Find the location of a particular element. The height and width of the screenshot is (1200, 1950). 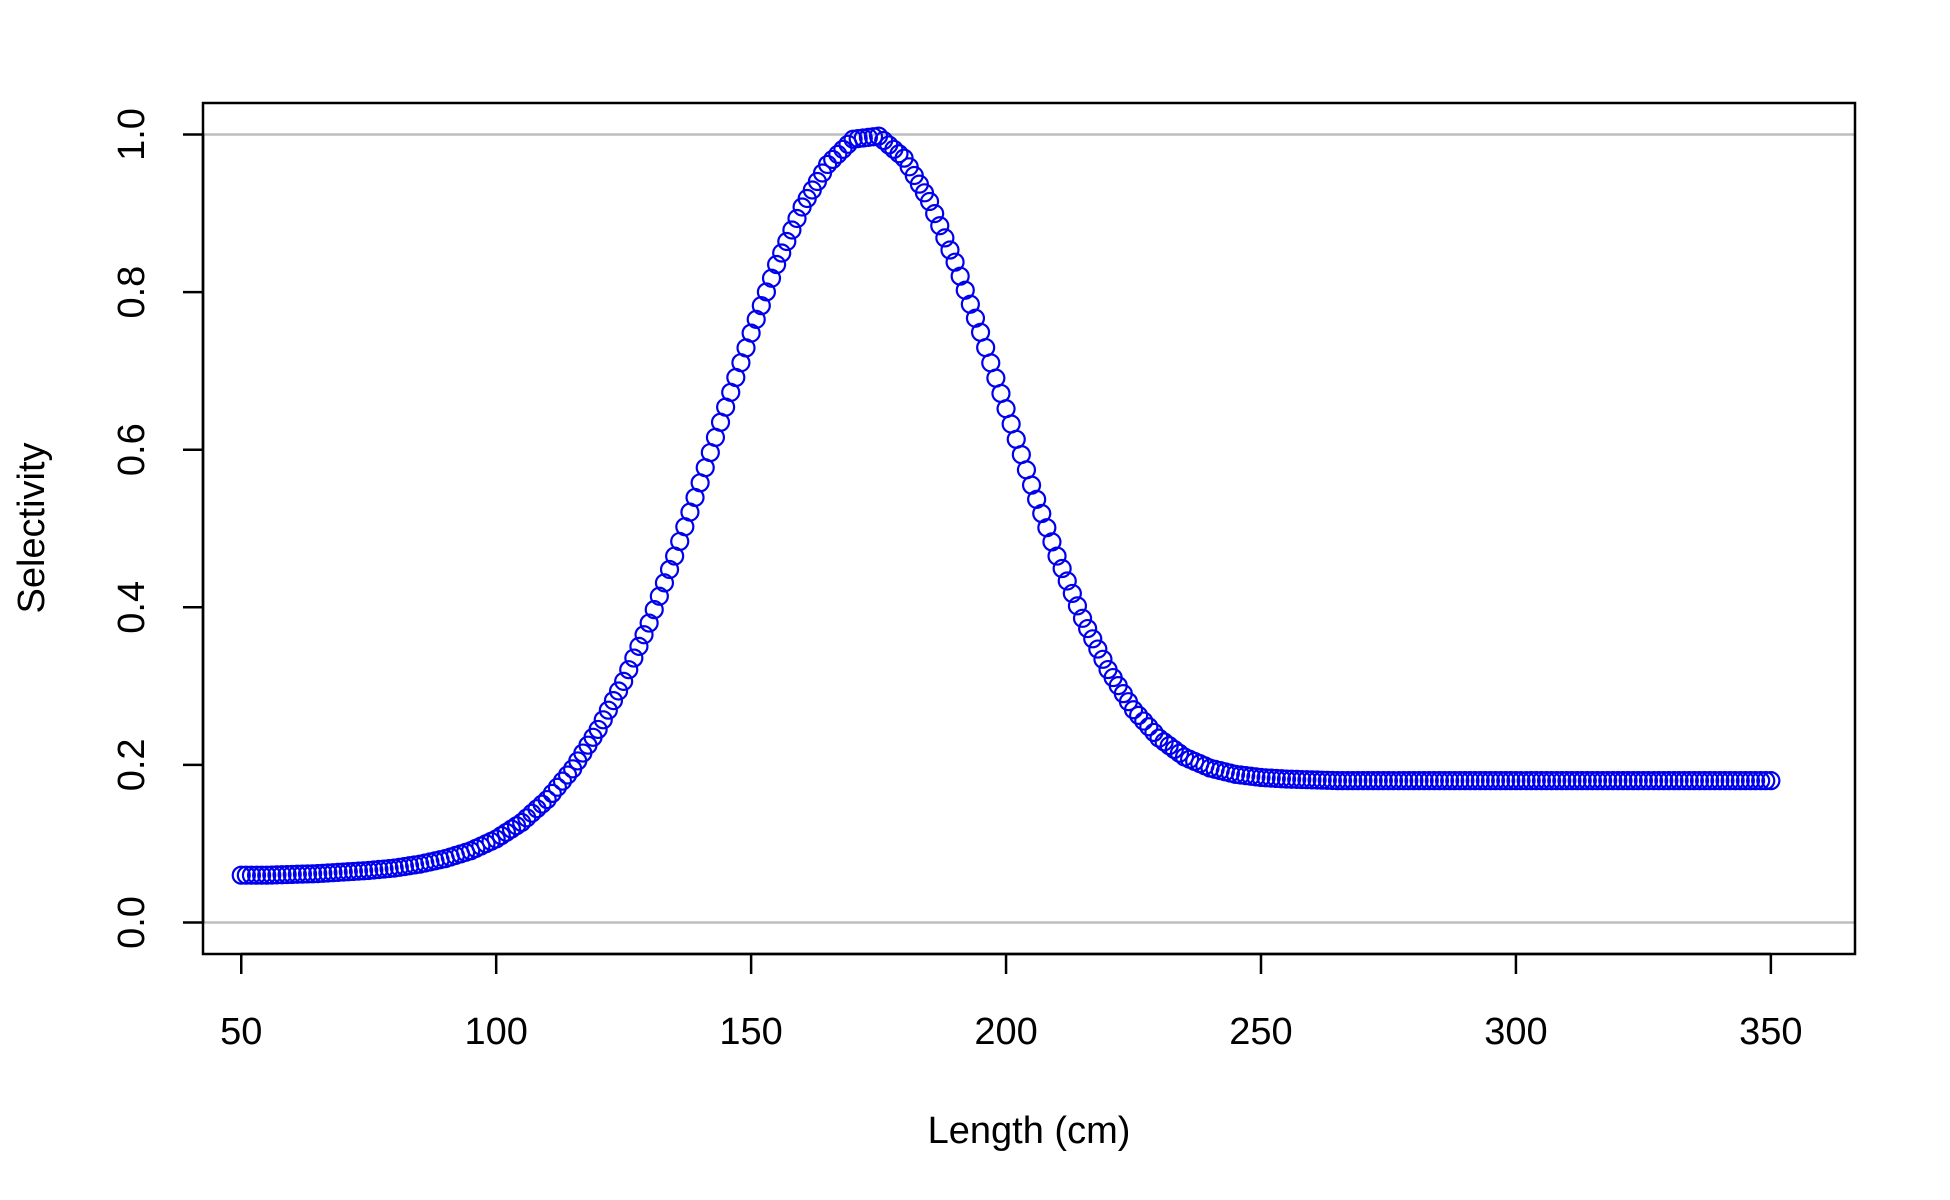

y-tick-label: 0.0 is located at coordinates (132, 922).